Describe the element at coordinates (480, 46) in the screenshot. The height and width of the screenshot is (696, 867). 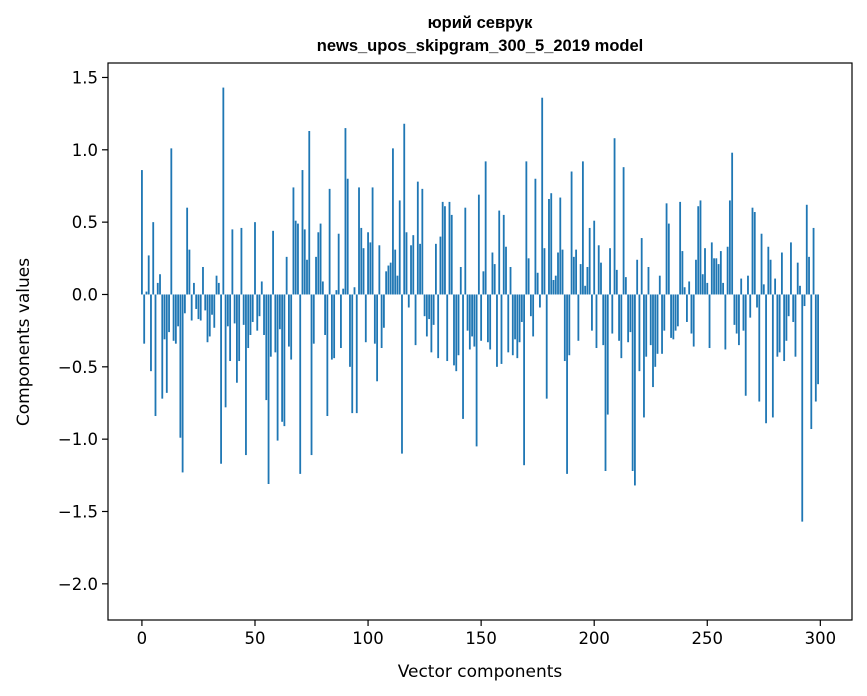
I see `chart-subtitle: news_upos_skipgram_300_5_2019 model` at that location.